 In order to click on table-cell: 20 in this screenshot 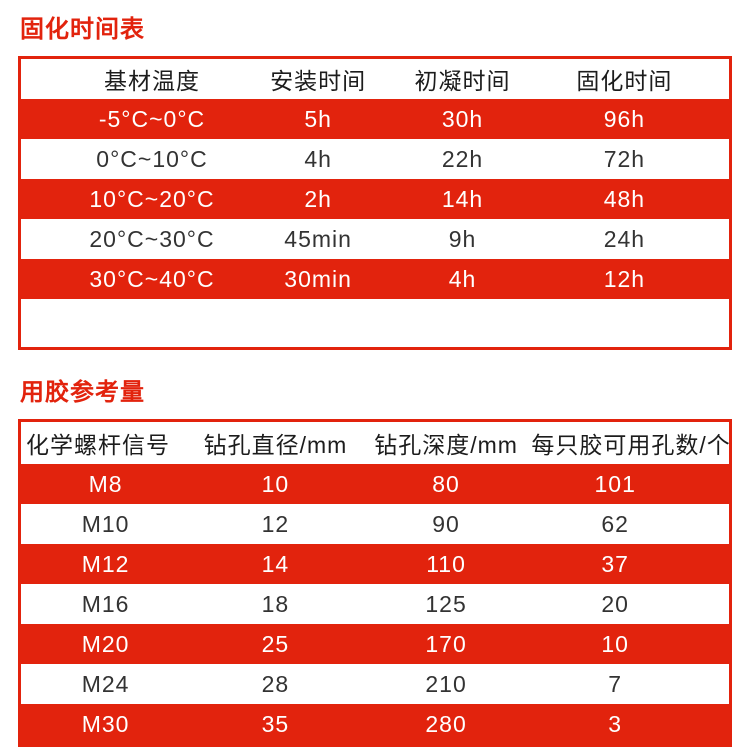, I will do `click(631, 604)`.